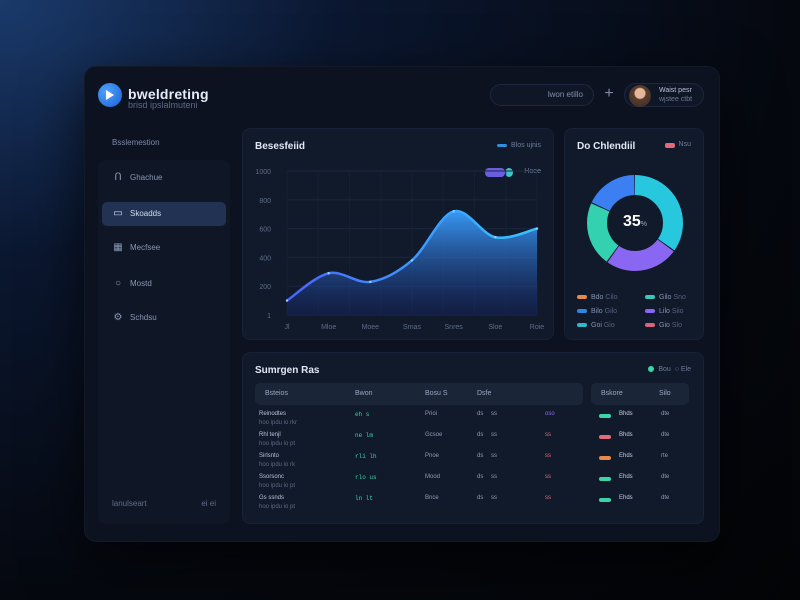  Describe the element at coordinates (143, 317) in the screenshot. I see `sidebar-item-label: Schdsu` at that location.